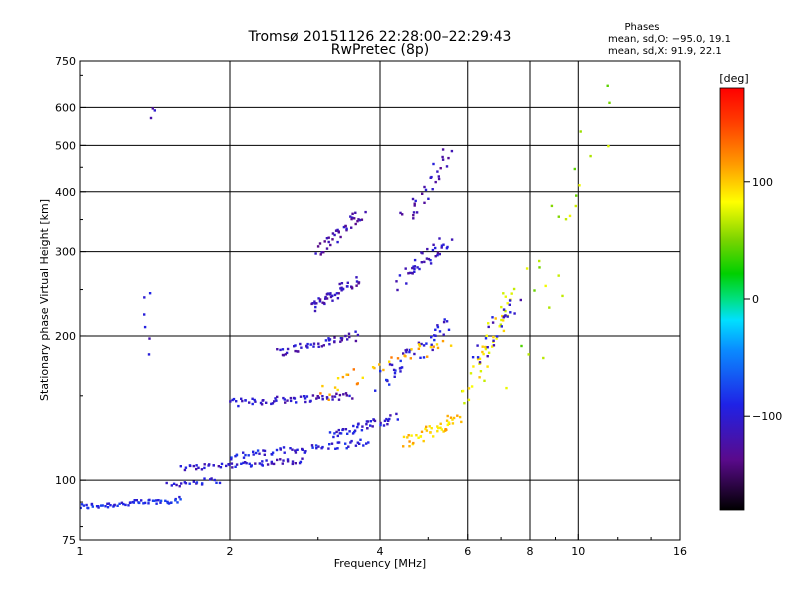  I want to click on y-tick-label: 100, so click(65, 480).